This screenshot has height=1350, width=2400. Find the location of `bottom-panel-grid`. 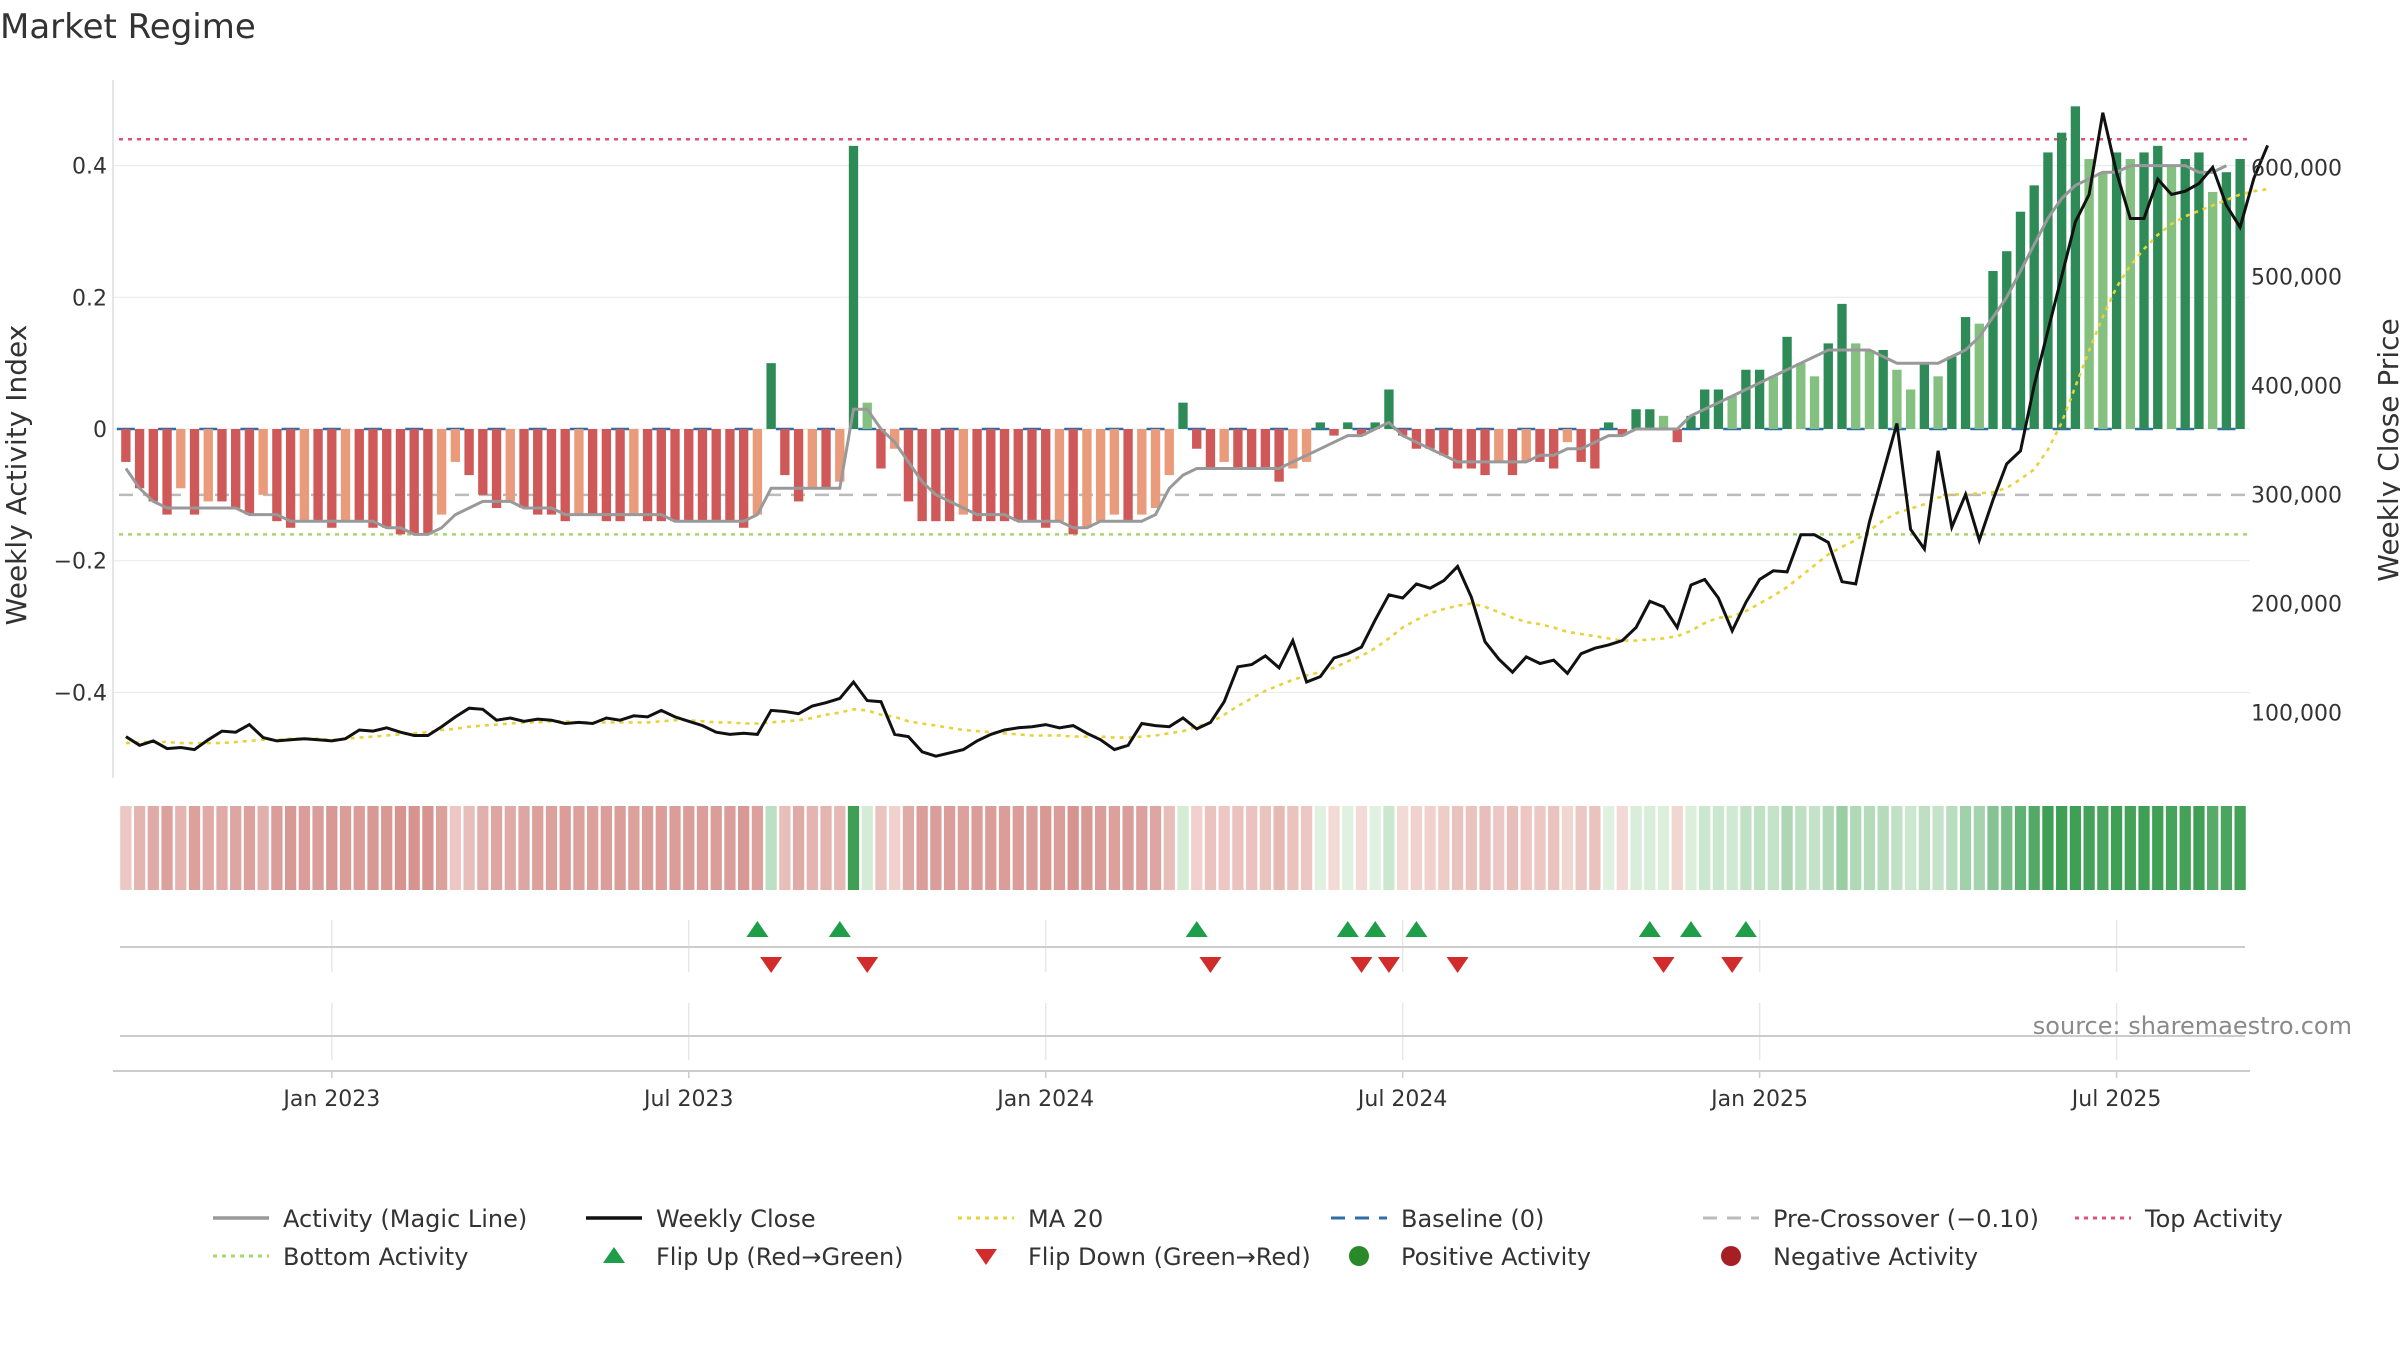

bottom-panel-grid is located at coordinates (1224, 1031).